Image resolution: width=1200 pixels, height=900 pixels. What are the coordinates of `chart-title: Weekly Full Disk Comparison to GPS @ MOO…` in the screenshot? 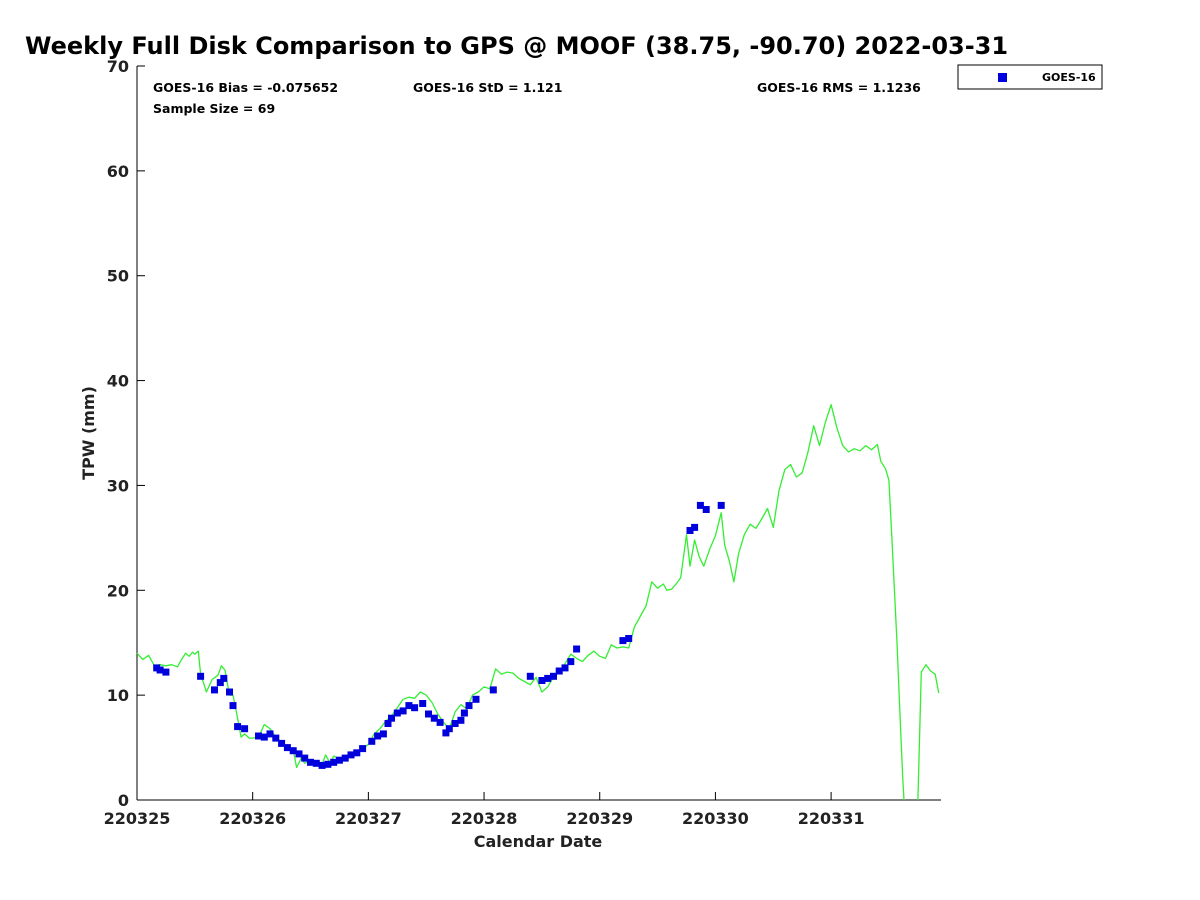 It's located at (516, 46).